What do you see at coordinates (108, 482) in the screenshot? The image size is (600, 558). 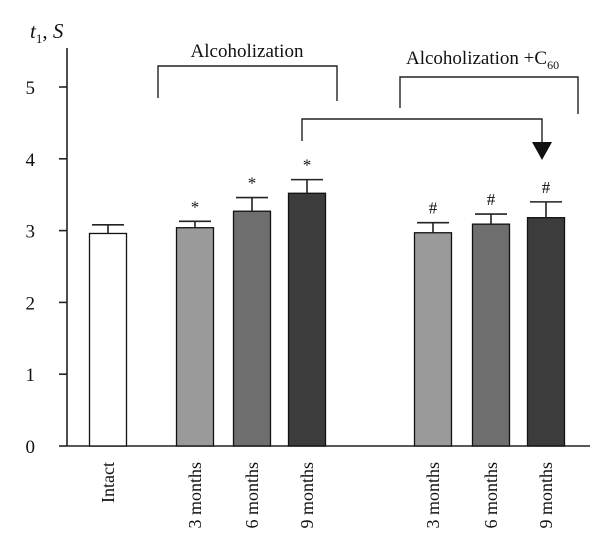 I see `x-tick-label: Intact` at bounding box center [108, 482].